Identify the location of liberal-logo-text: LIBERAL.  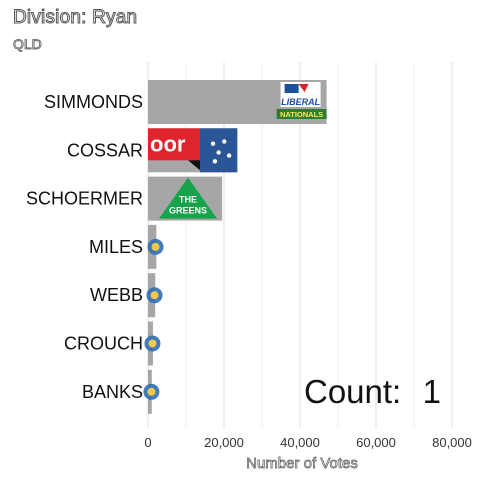
(300, 102).